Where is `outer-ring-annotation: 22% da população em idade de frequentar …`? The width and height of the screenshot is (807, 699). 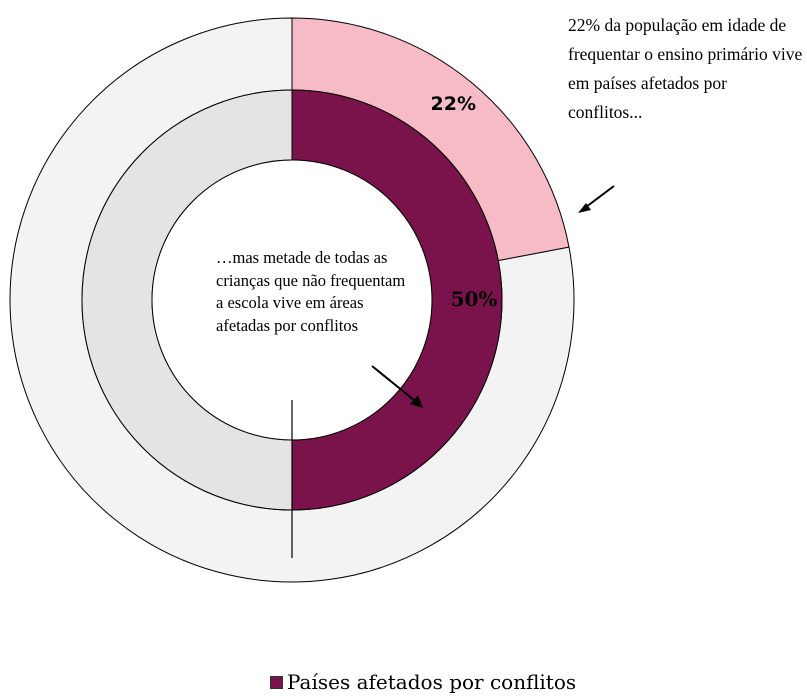 outer-ring-annotation: 22% da população em idade de frequentar … is located at coordinates (685, 68).